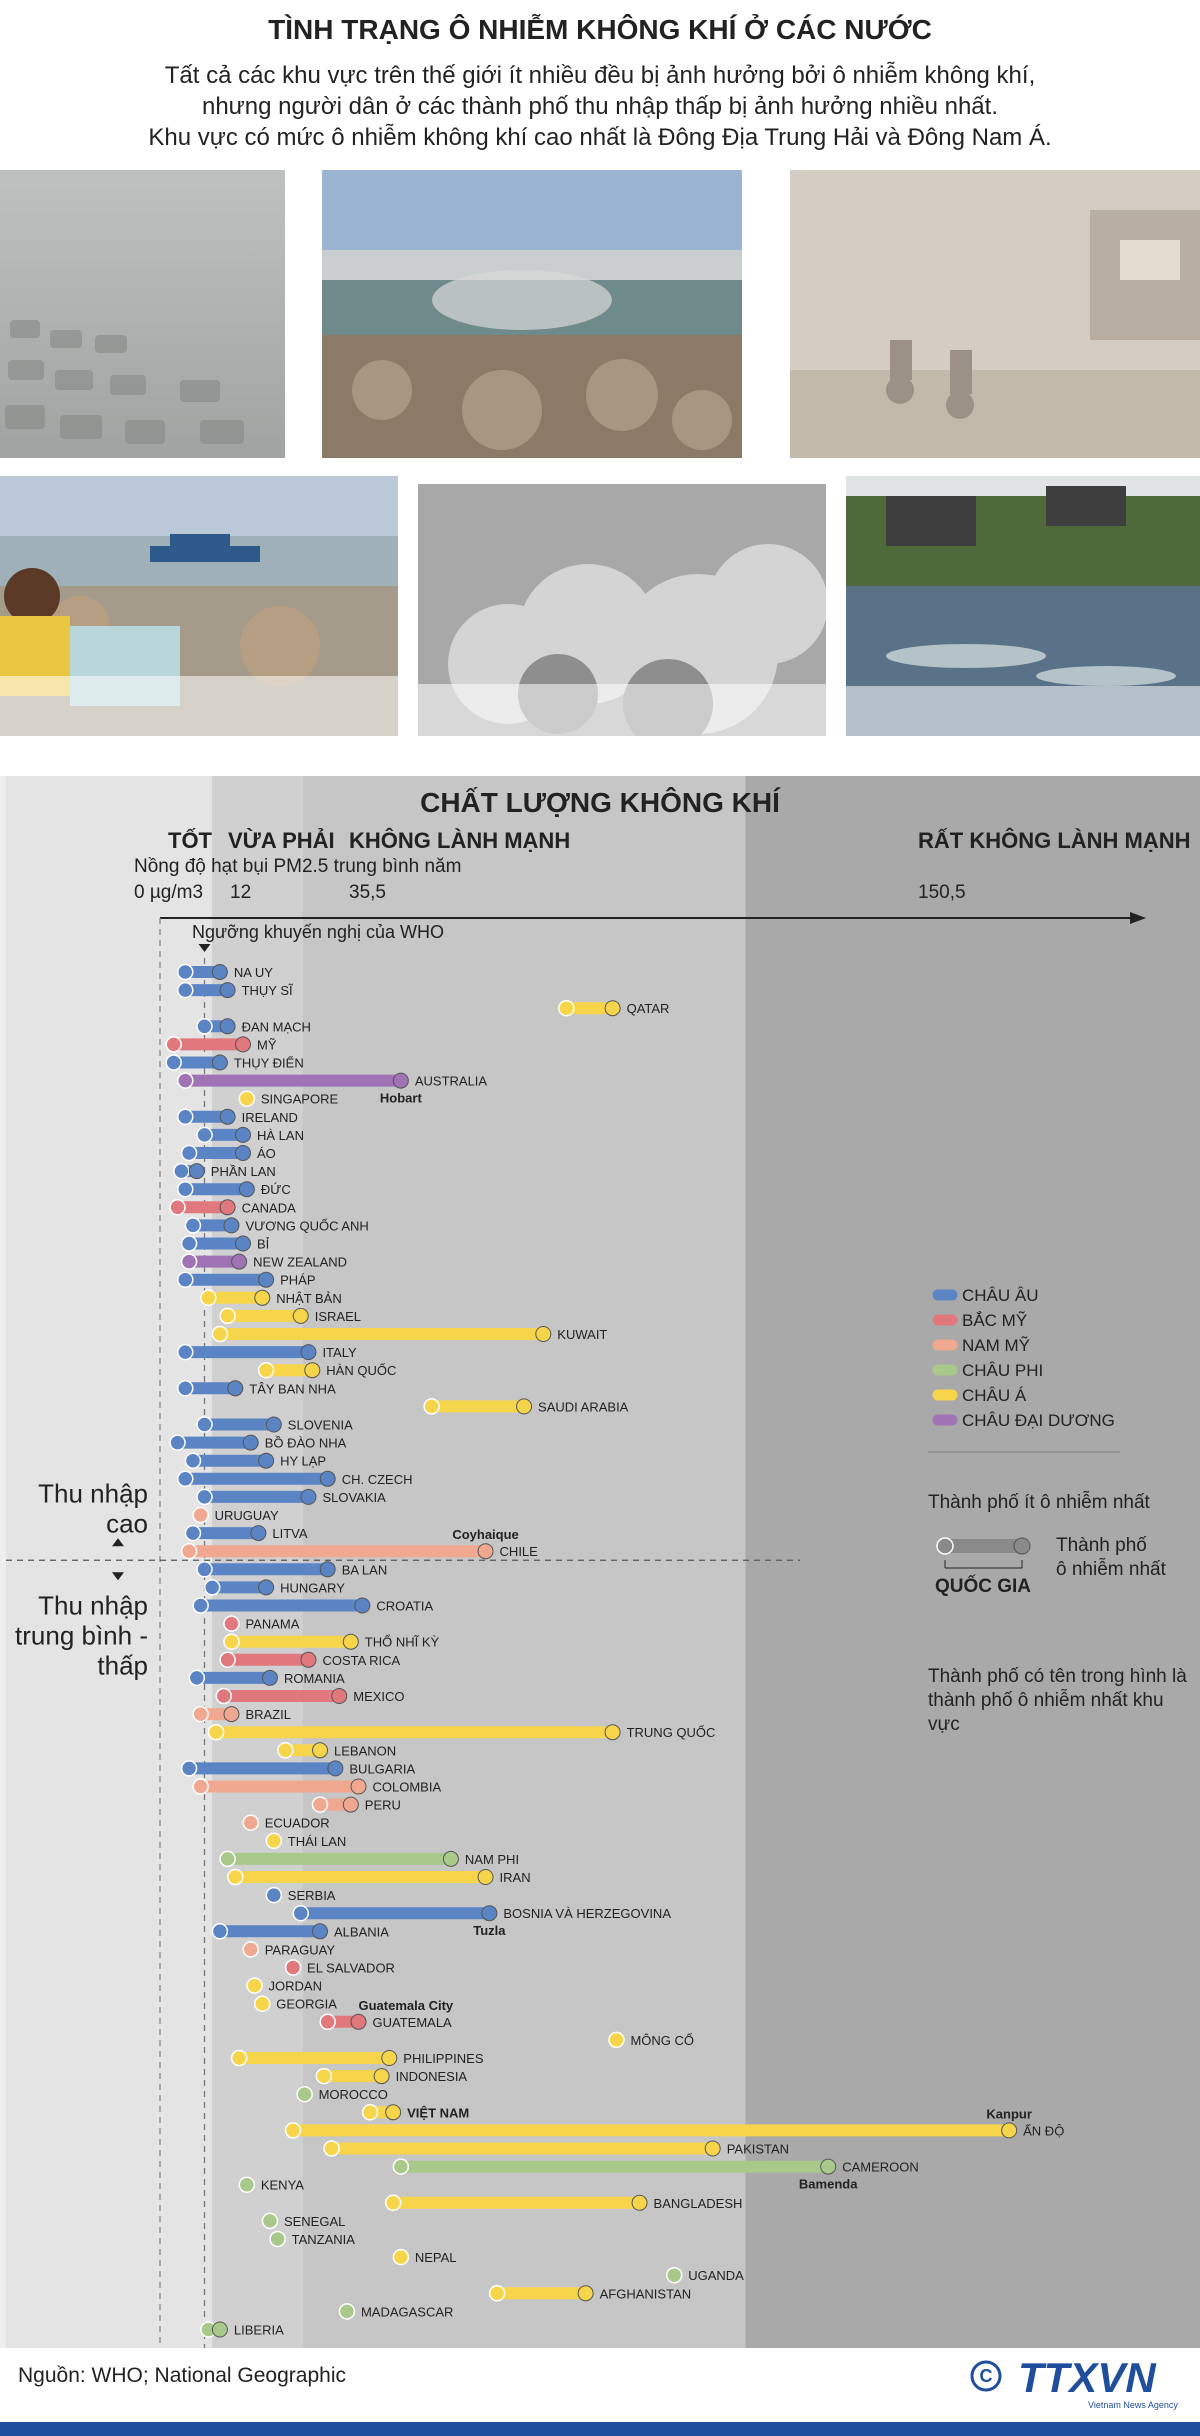  What do you see at coordinates (353, 2094) in the screenshot?
I see `country-label: MOROCCO` at bounding box center [353, 2094].